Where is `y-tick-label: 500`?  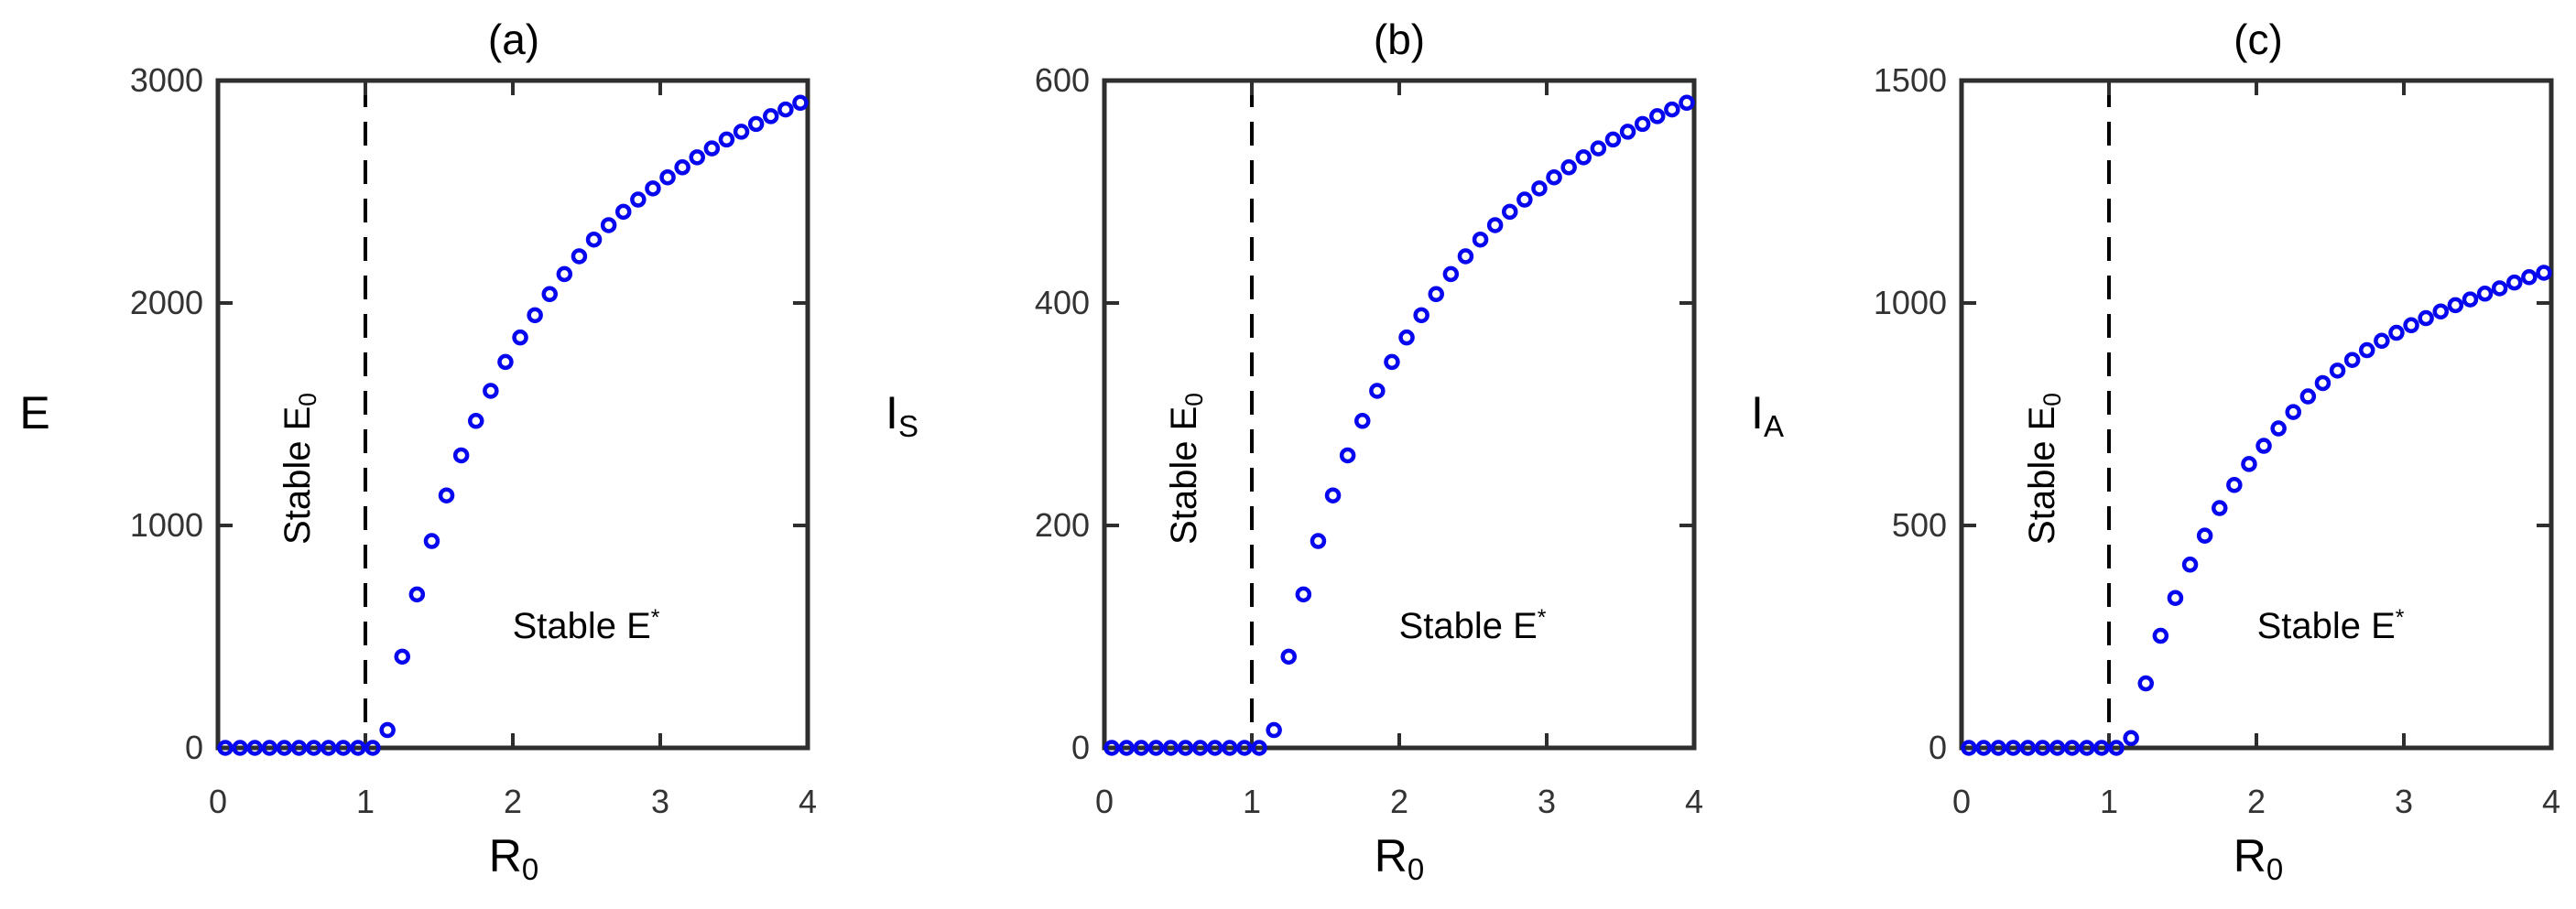 y-tick-label: 500 is located at coordinates (1919, 525).